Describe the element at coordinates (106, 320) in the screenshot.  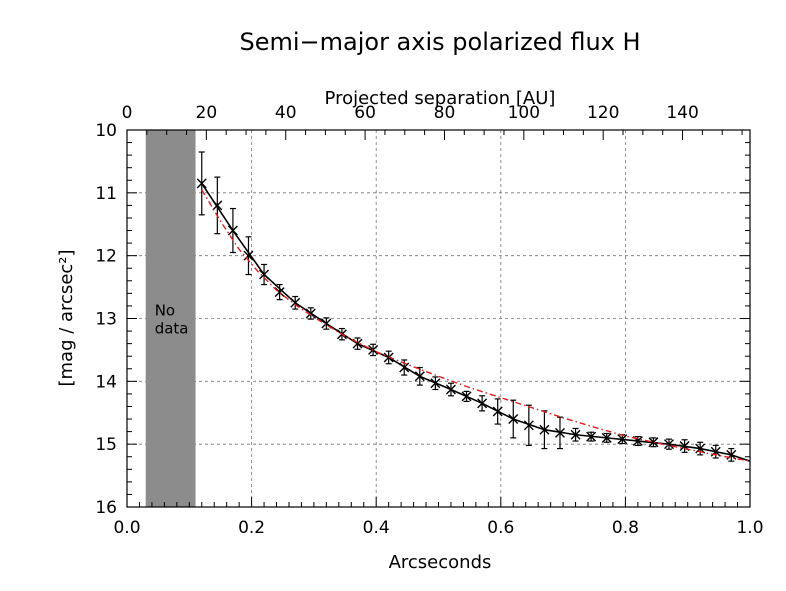
I see `y-tick-label: 13` at that location.